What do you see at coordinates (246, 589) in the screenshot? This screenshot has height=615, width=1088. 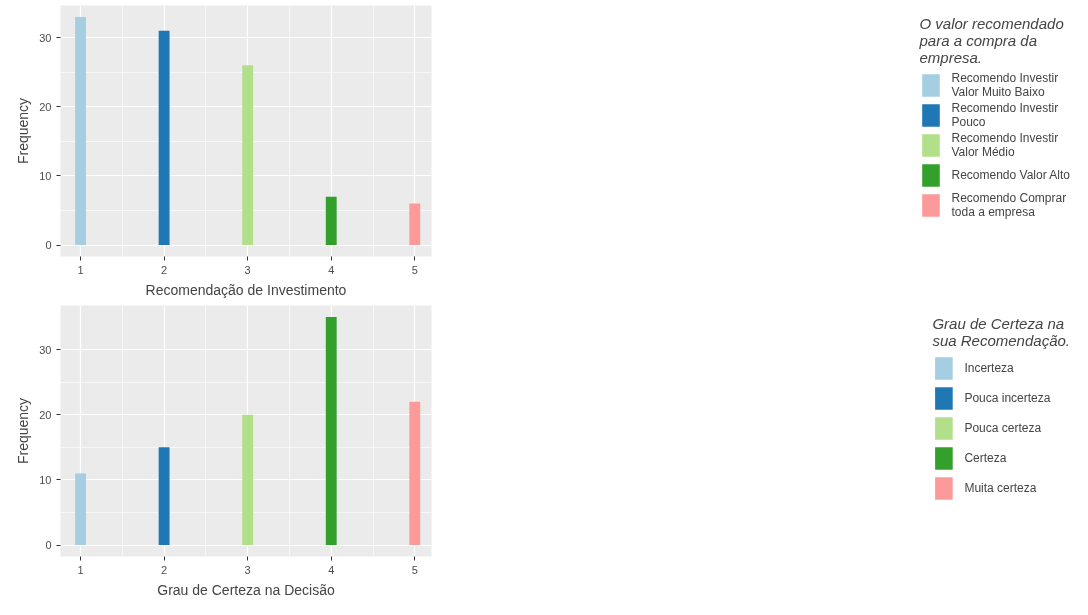 I see `x-axis-title: Grau de Certeza na Decisão` at bounding box center [246, 589].